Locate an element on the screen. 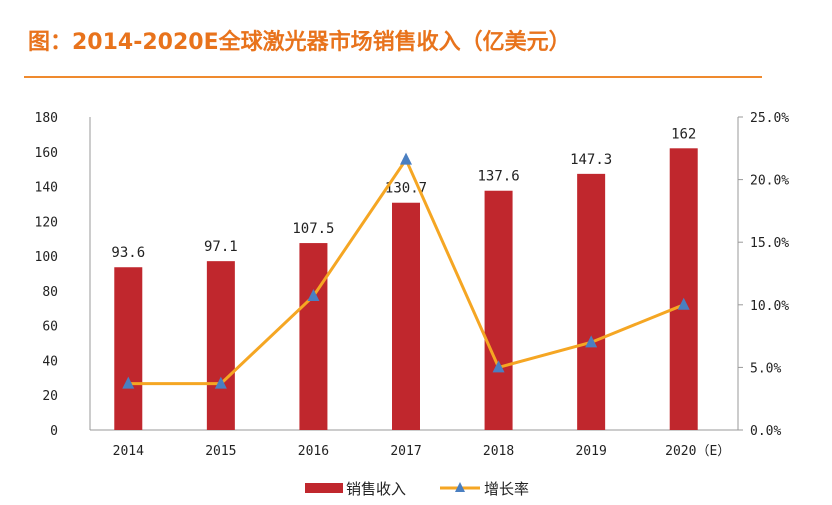 The width and height of the screenshot is (832, 505). legend-line-label: 增长率 is located at coordinates (506, 489).